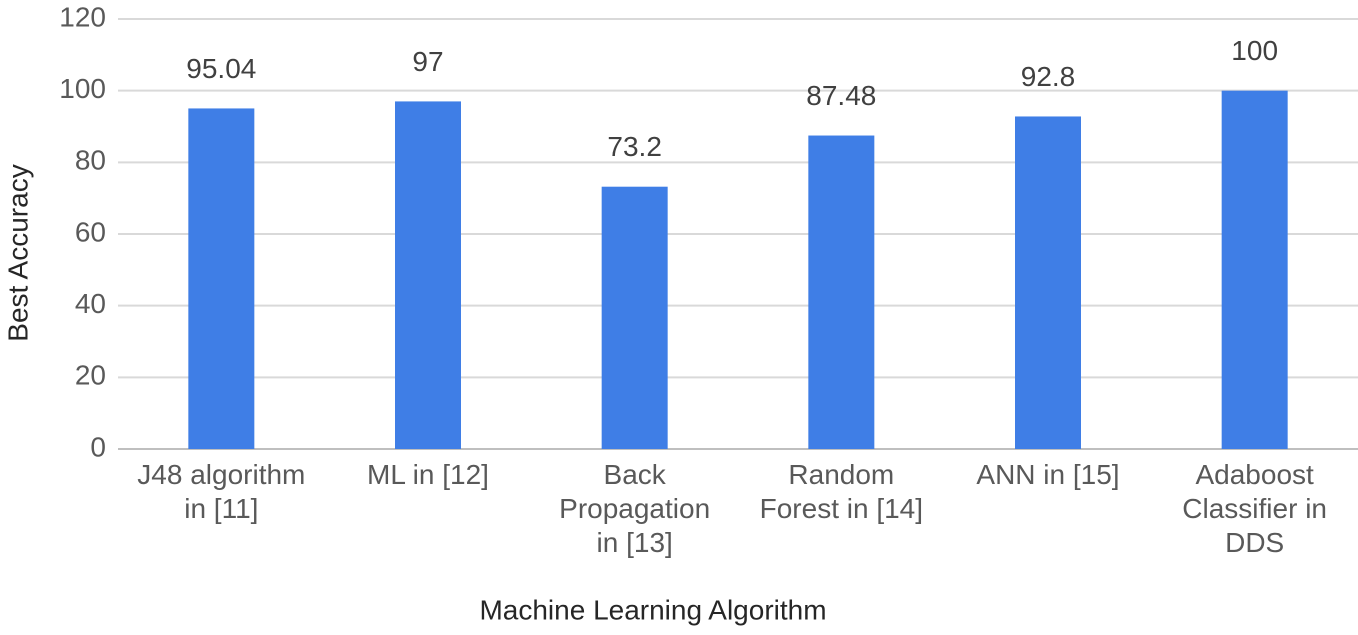 The width and height of the screenshot is (1358, 635). I want to click on x-tick-label: J48 algorithm in [11], so click(221, 491).